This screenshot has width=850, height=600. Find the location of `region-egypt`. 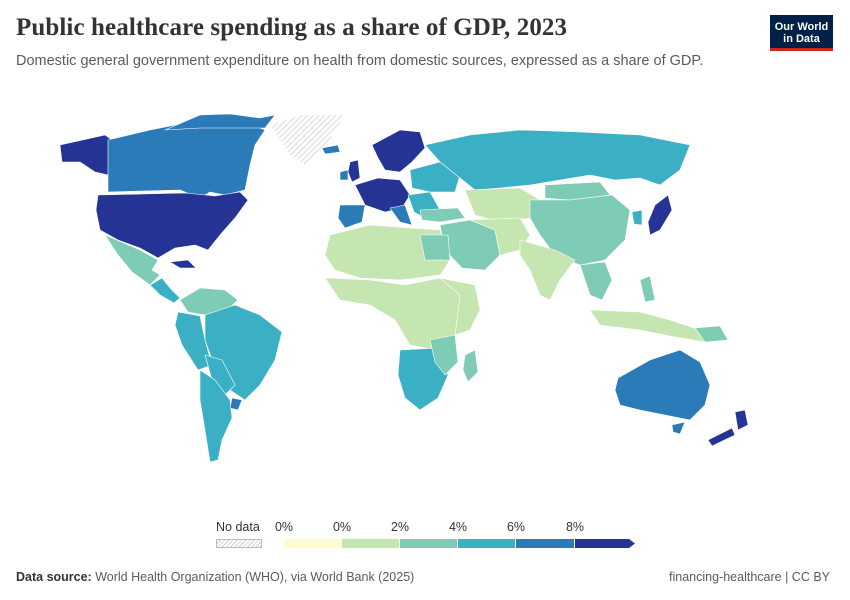

region-egypt is located at coordinates (435, 247).